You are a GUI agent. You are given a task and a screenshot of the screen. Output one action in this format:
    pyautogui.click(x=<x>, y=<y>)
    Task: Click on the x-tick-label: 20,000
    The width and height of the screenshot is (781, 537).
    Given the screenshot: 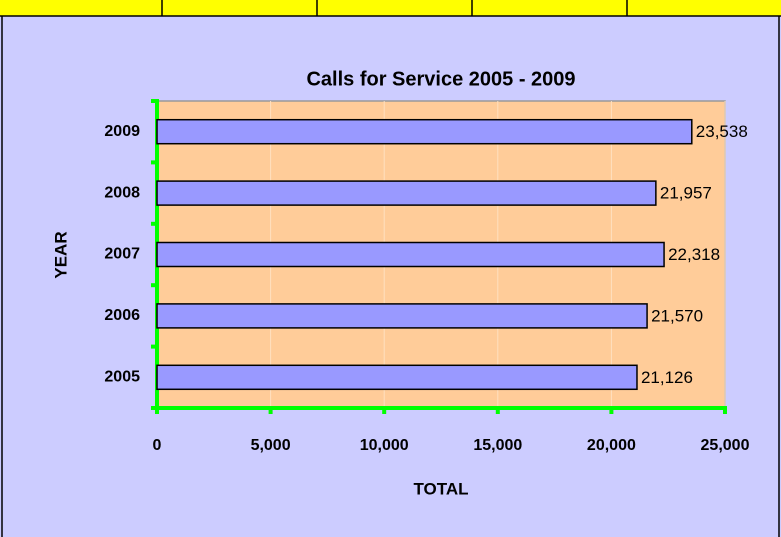 What is the action you would take?
    pyautogui.click(x=611, y=445)
    